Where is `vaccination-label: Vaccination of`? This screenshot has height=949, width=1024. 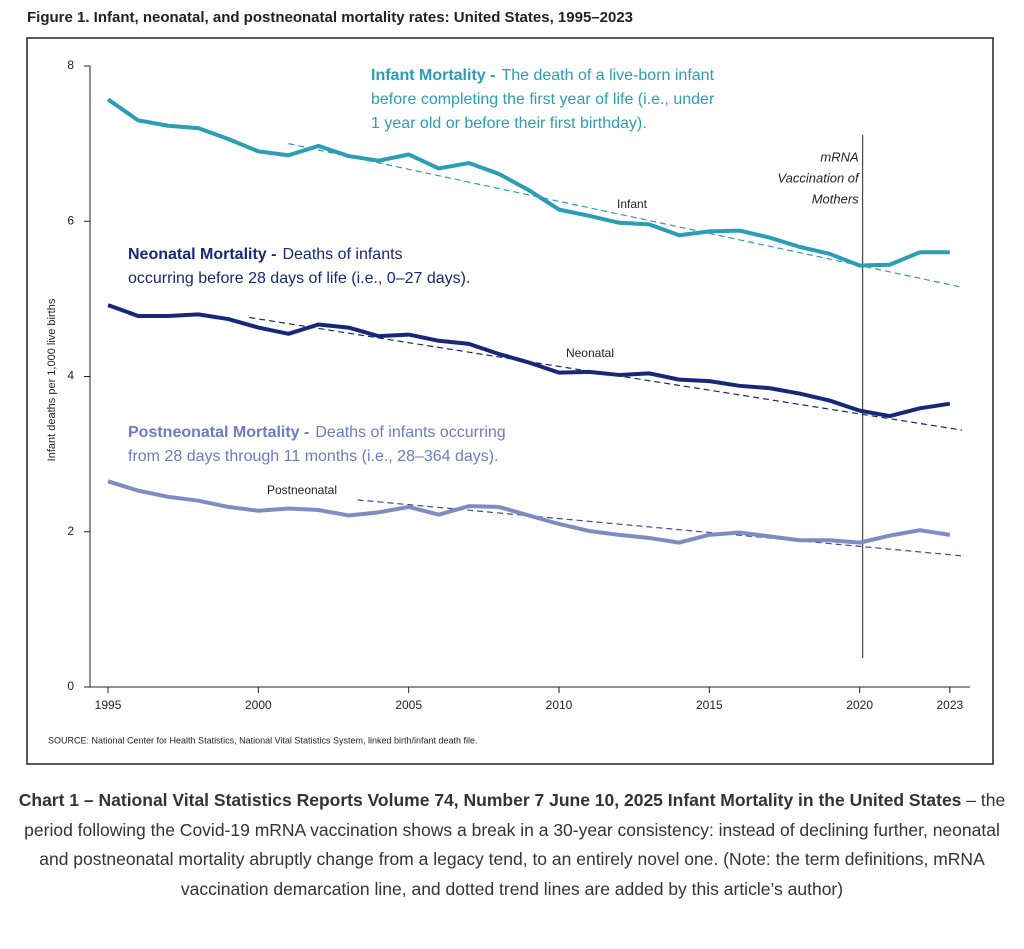 vaccination-label: Vaccination of is located at coordinates (818, 177).